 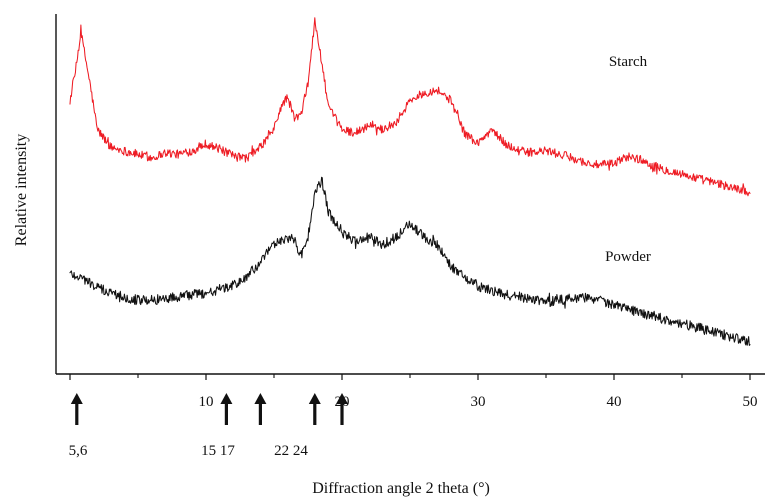 I want to click on x-tick-label: 30, so click(x=478, y=402).